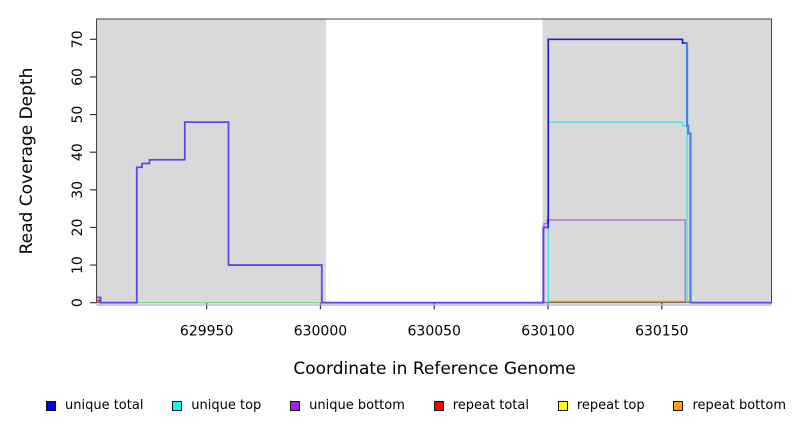 This screenshot has height=432, width=792. What do you see at coordinates (617, 133) in the screenshot?
I see `series-unique-total-right` at bounding box center [617, 133].